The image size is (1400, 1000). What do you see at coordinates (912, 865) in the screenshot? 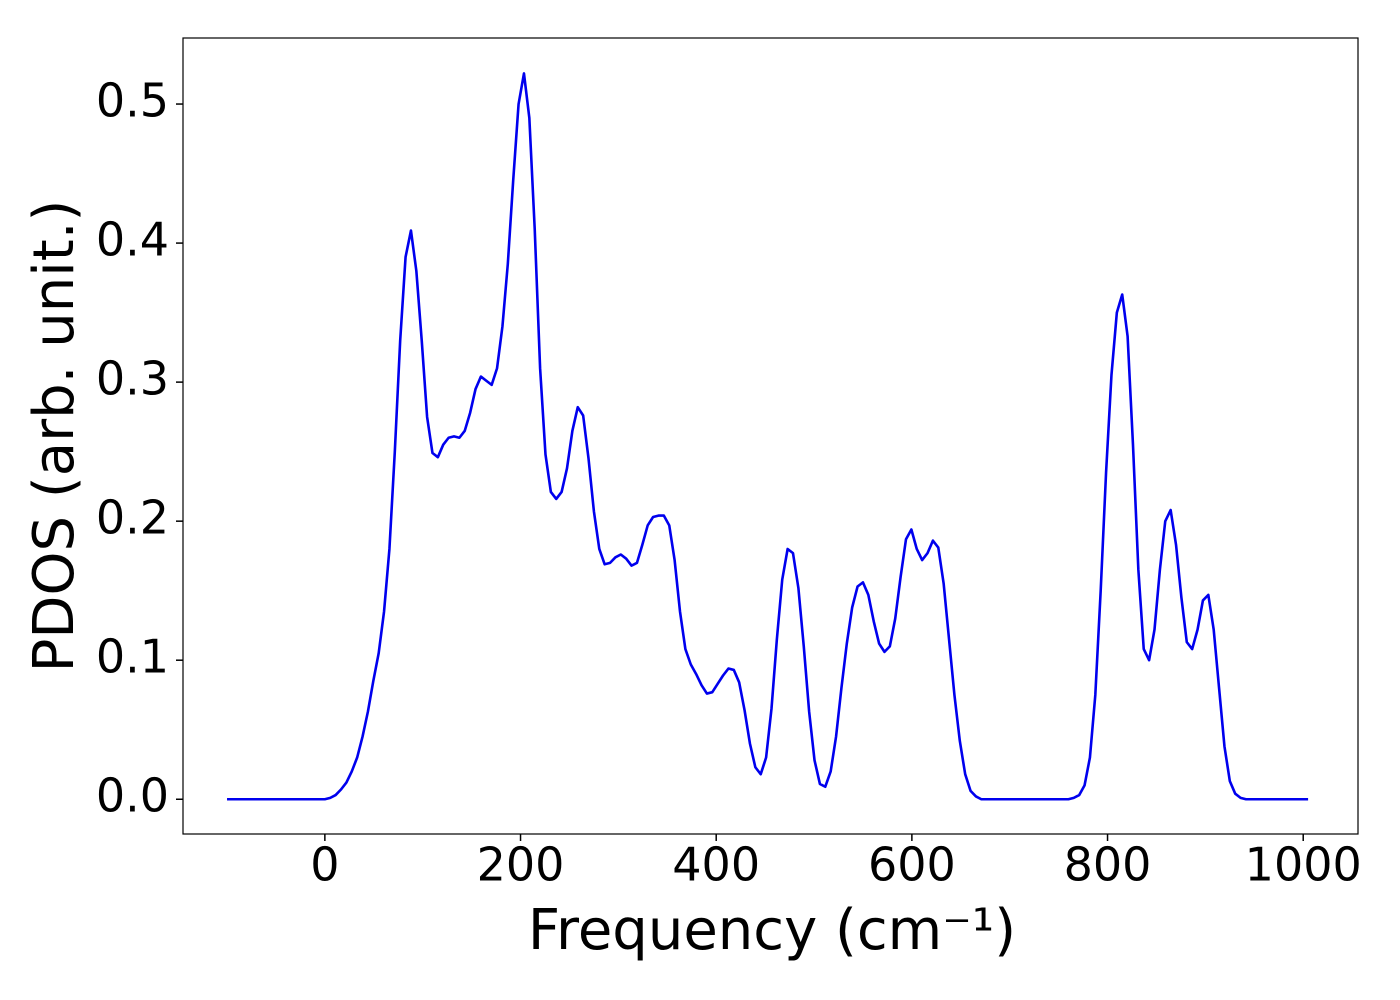
I see `x-tick-label: 600` at bounding box center [912, 865].